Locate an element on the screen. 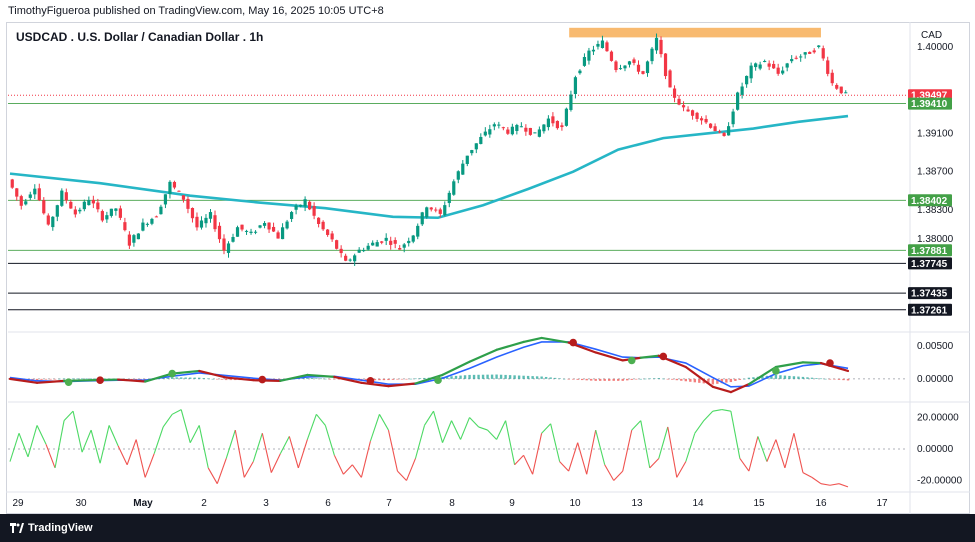  brand-name: TradingView is located at coordinates (60, 528).